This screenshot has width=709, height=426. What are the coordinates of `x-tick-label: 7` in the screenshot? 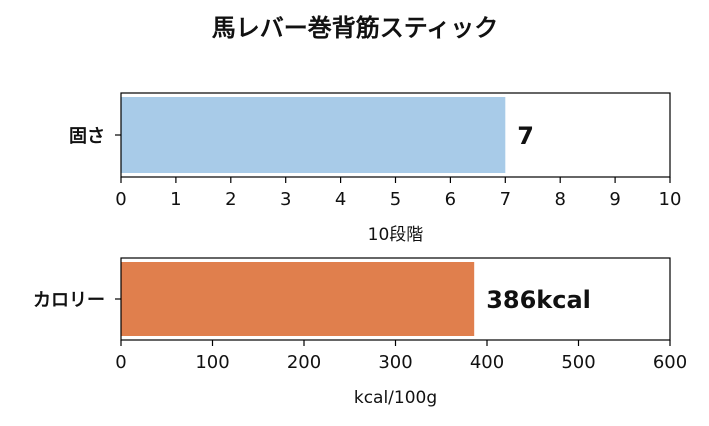 It's located at (505, 199).